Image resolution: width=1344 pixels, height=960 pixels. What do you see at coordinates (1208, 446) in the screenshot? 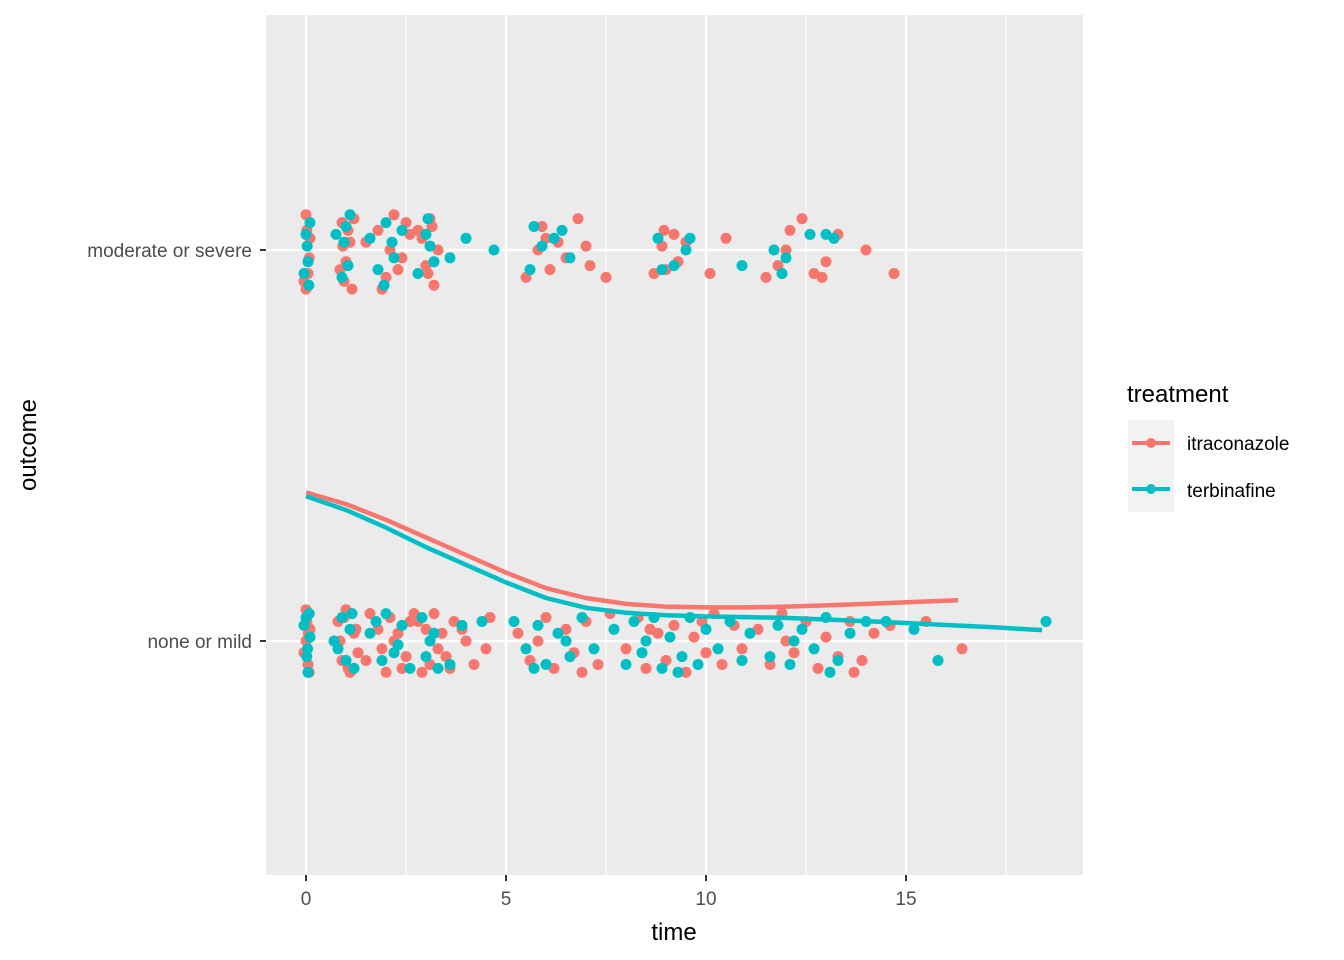
I see `legend: treatment itraconazole terbinafine` at bounding box center [1208, 446].